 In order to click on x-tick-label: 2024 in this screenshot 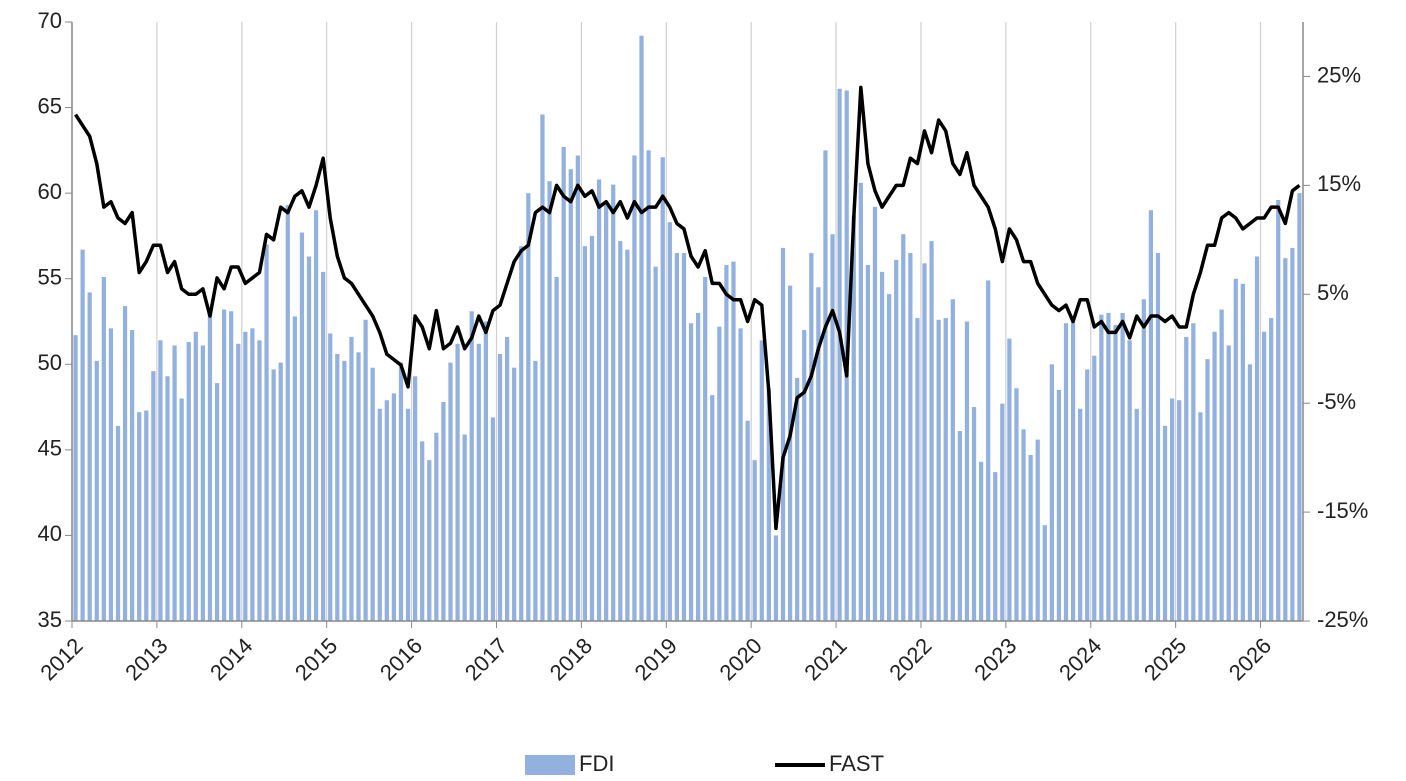, I will do `click(1080, 659)`.